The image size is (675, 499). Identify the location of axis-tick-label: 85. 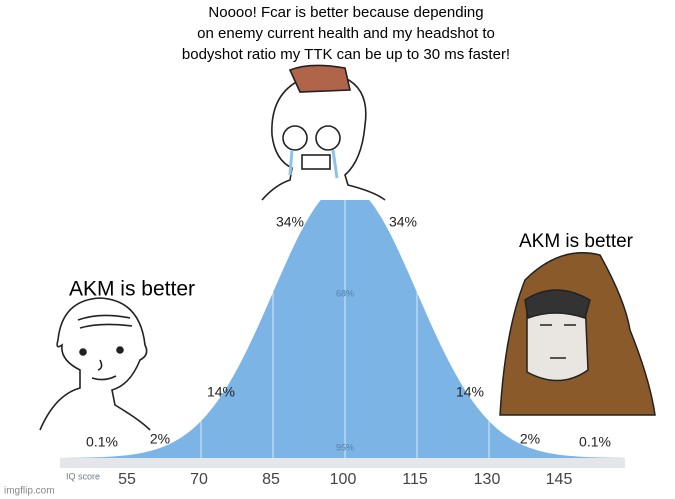
(271, 479).